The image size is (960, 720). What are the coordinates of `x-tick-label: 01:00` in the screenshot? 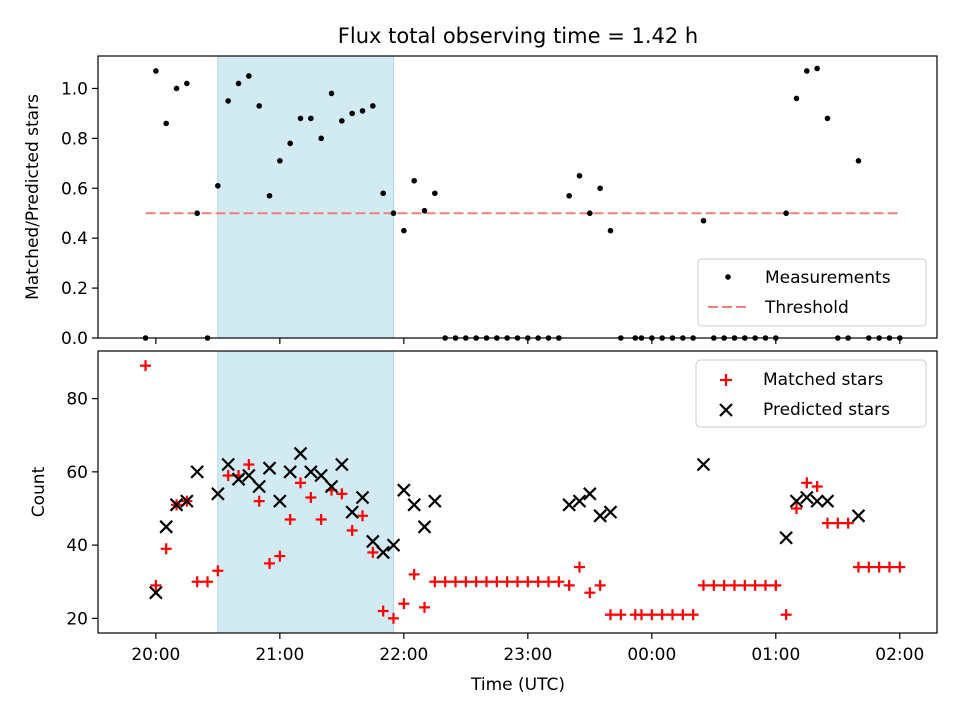 It's located at (775, 655).